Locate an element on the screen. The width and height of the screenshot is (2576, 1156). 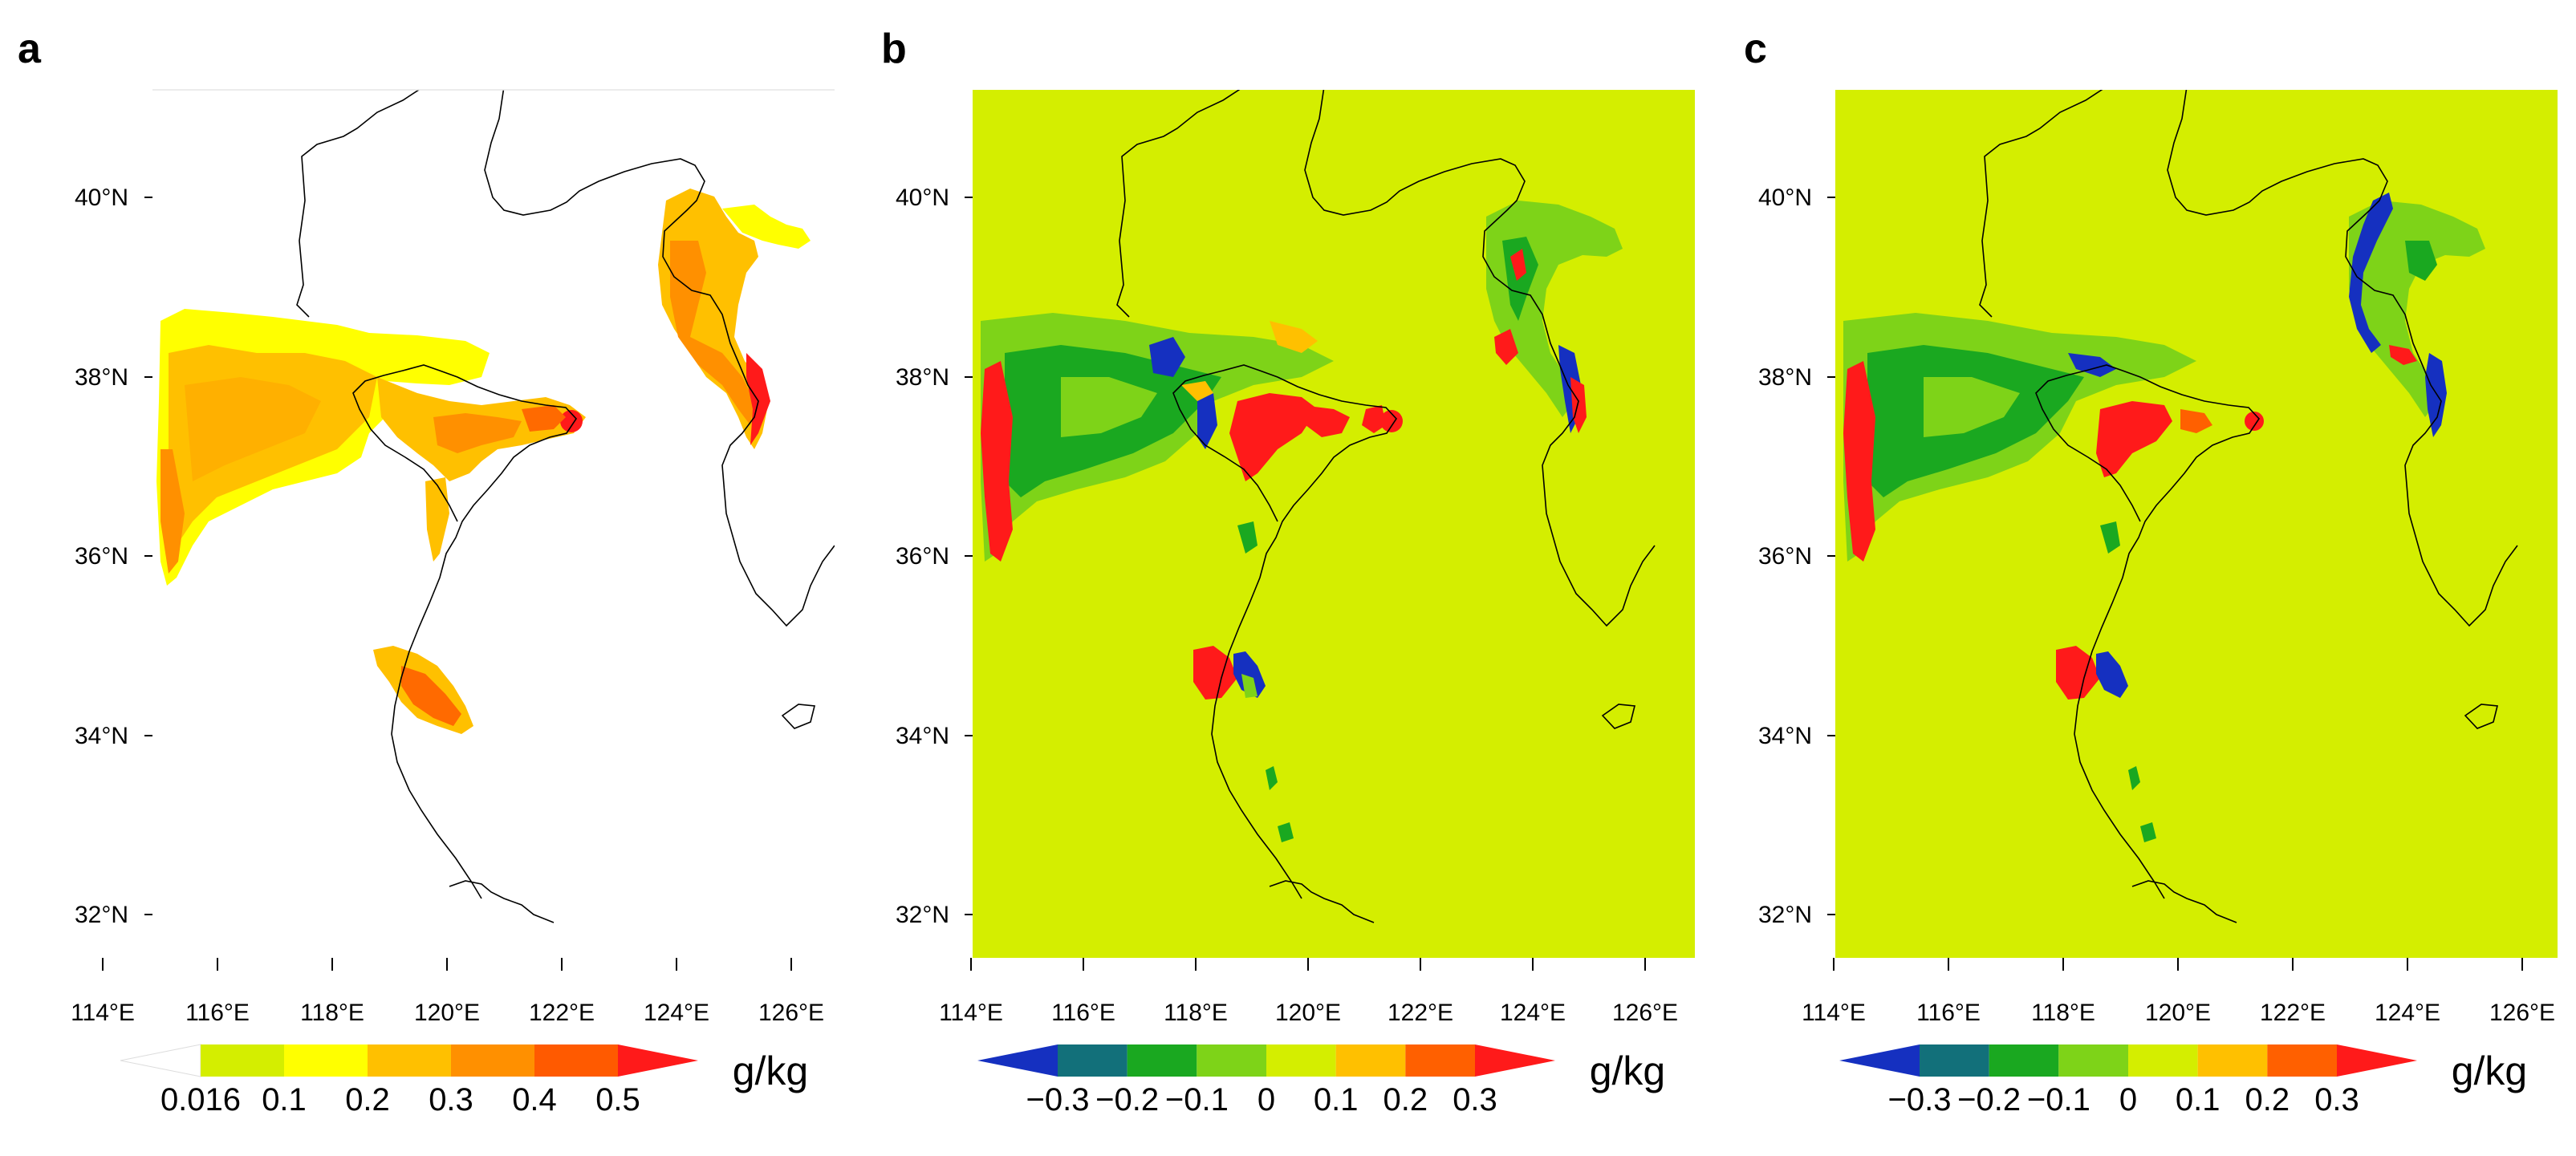
lon-axis-c: 114°E 116°E 118°E 120°E 122°E 124°E 126°E is located at coordinates (2178, 992).